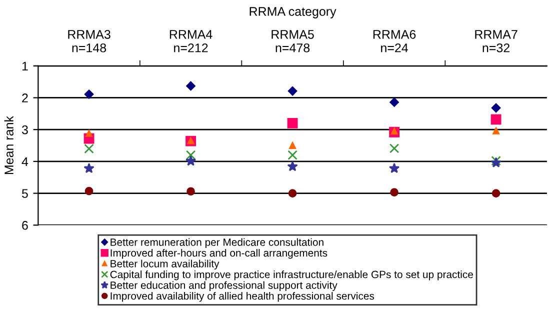 Image resolution: width=553 pixels, height=323 pixels. Describe the element at coordinates (394, 41) in the screenshot. I see `x-tick-label: RRMA6 n=24` at that location.